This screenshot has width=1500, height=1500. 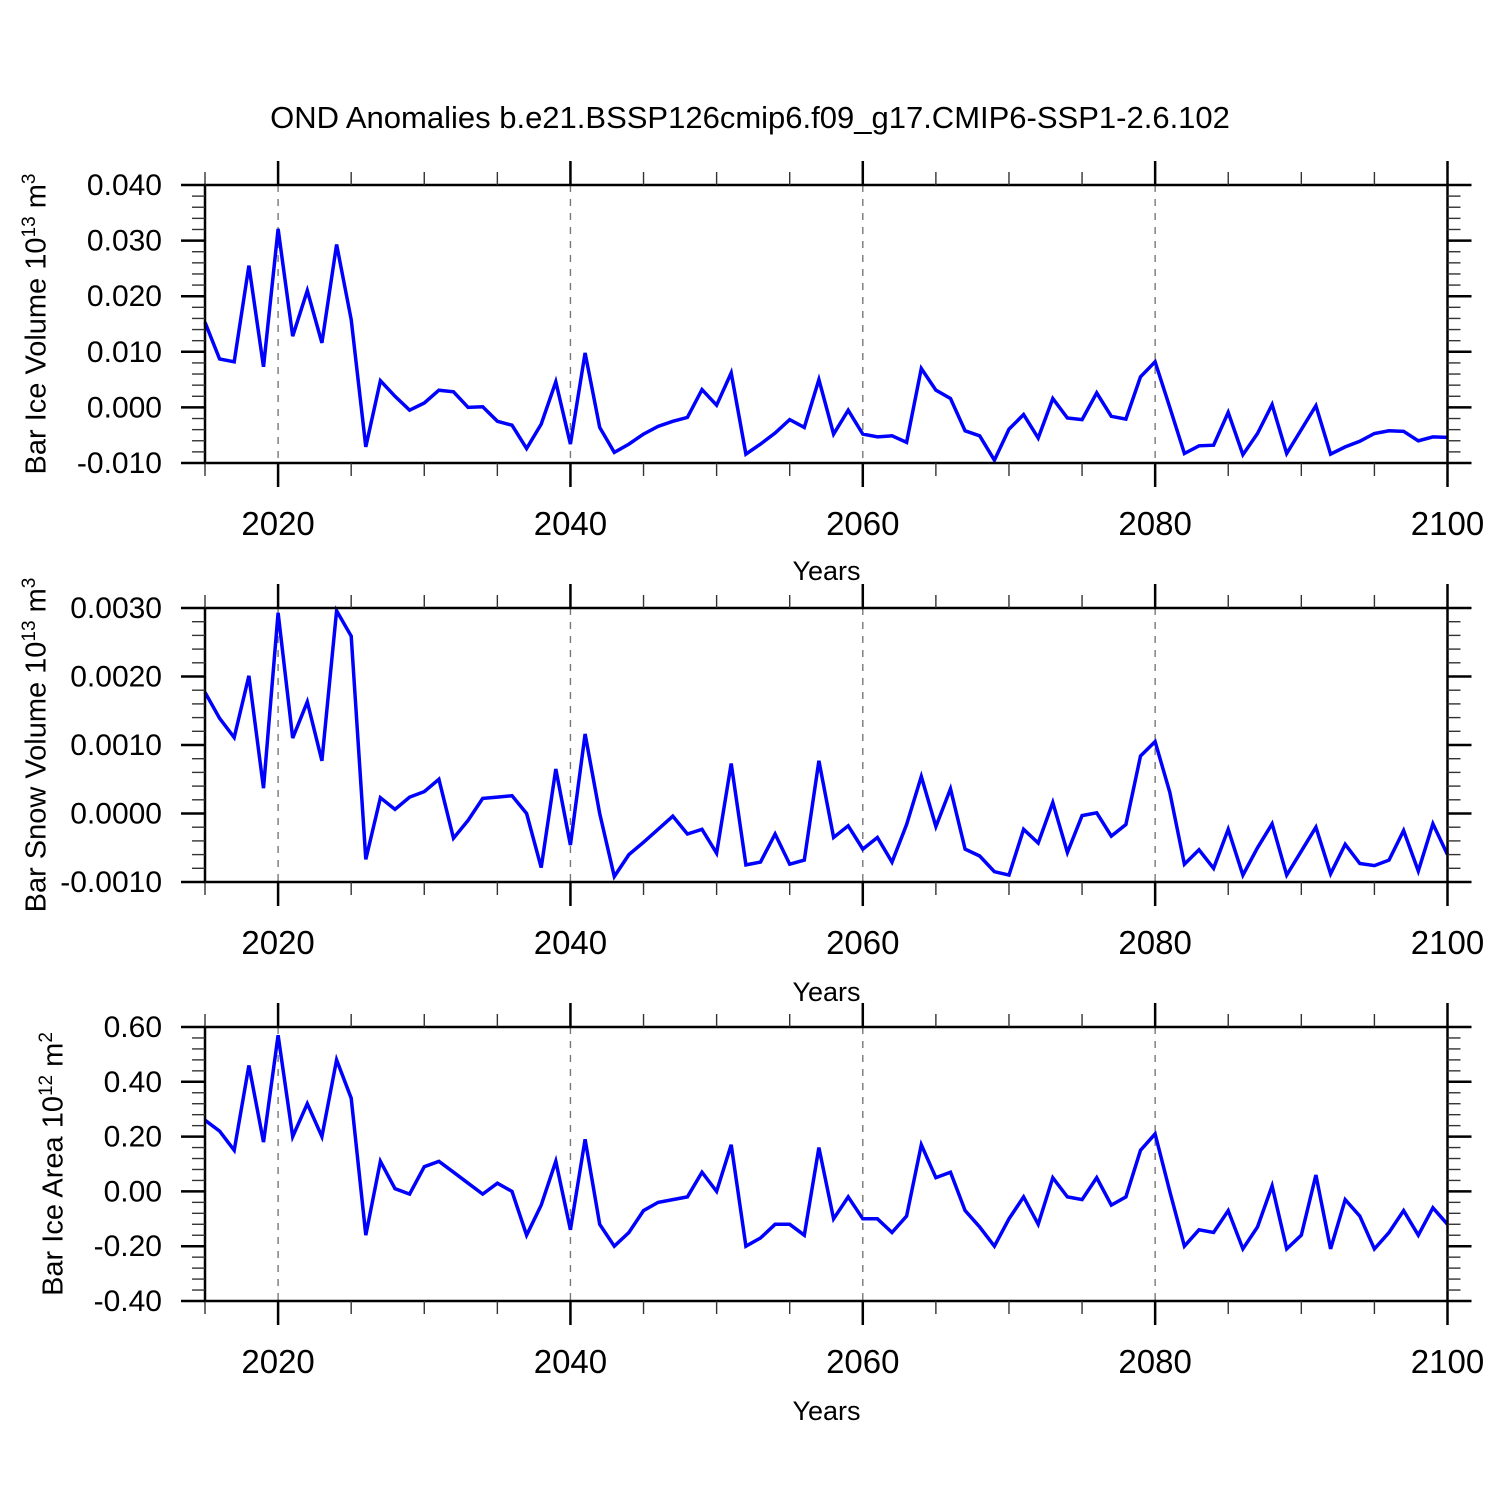 I want to click on y-tick-label: 0.0000, so click(x=116, y=814).